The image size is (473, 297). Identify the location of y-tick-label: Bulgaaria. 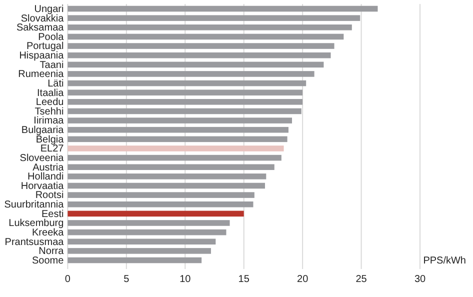
(42, 130).